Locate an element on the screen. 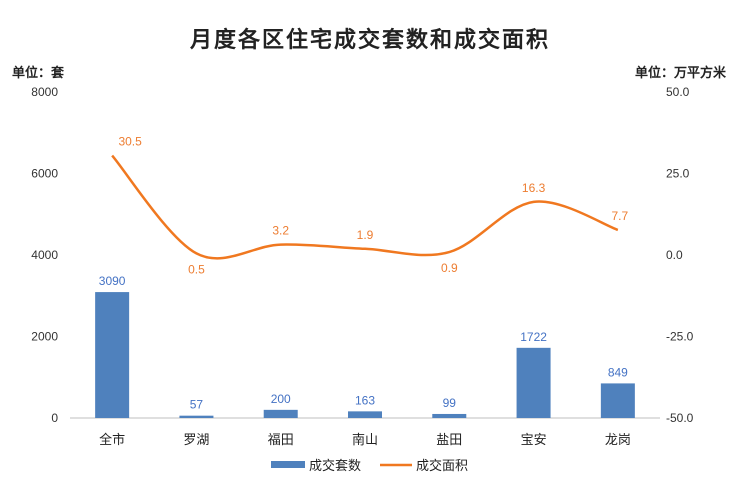 The image size is (740, 486). x-tick-label: 盐田 is located at coordinates (449, 440).